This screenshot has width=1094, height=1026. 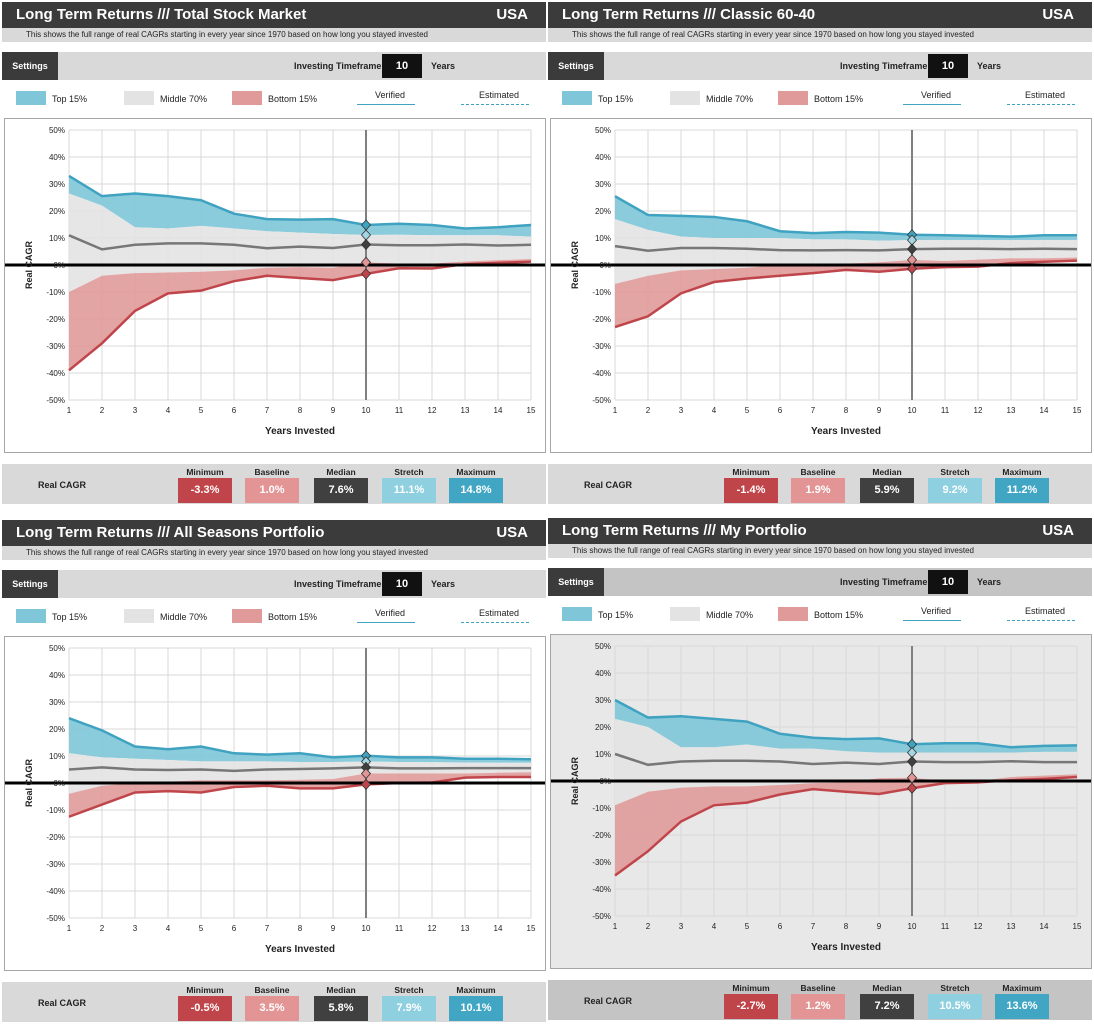 What do you see at coordinates (685, 98) in the screenshot?
I see `legend-middle-swatch` at bounding box center [685, 98].